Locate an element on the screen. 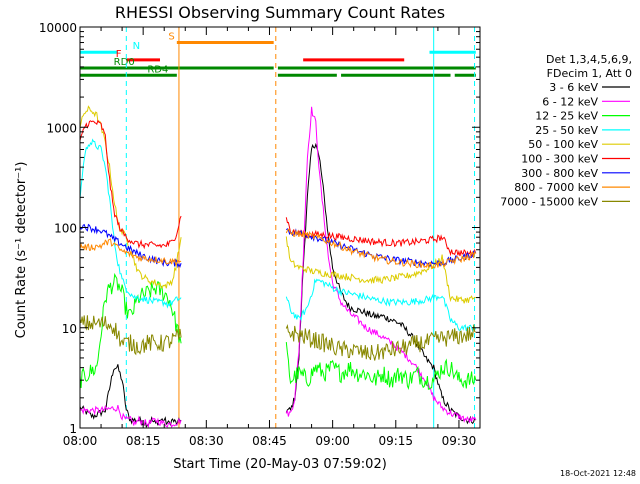  y-tick-label: 100 is located at coordinates (65, 229).